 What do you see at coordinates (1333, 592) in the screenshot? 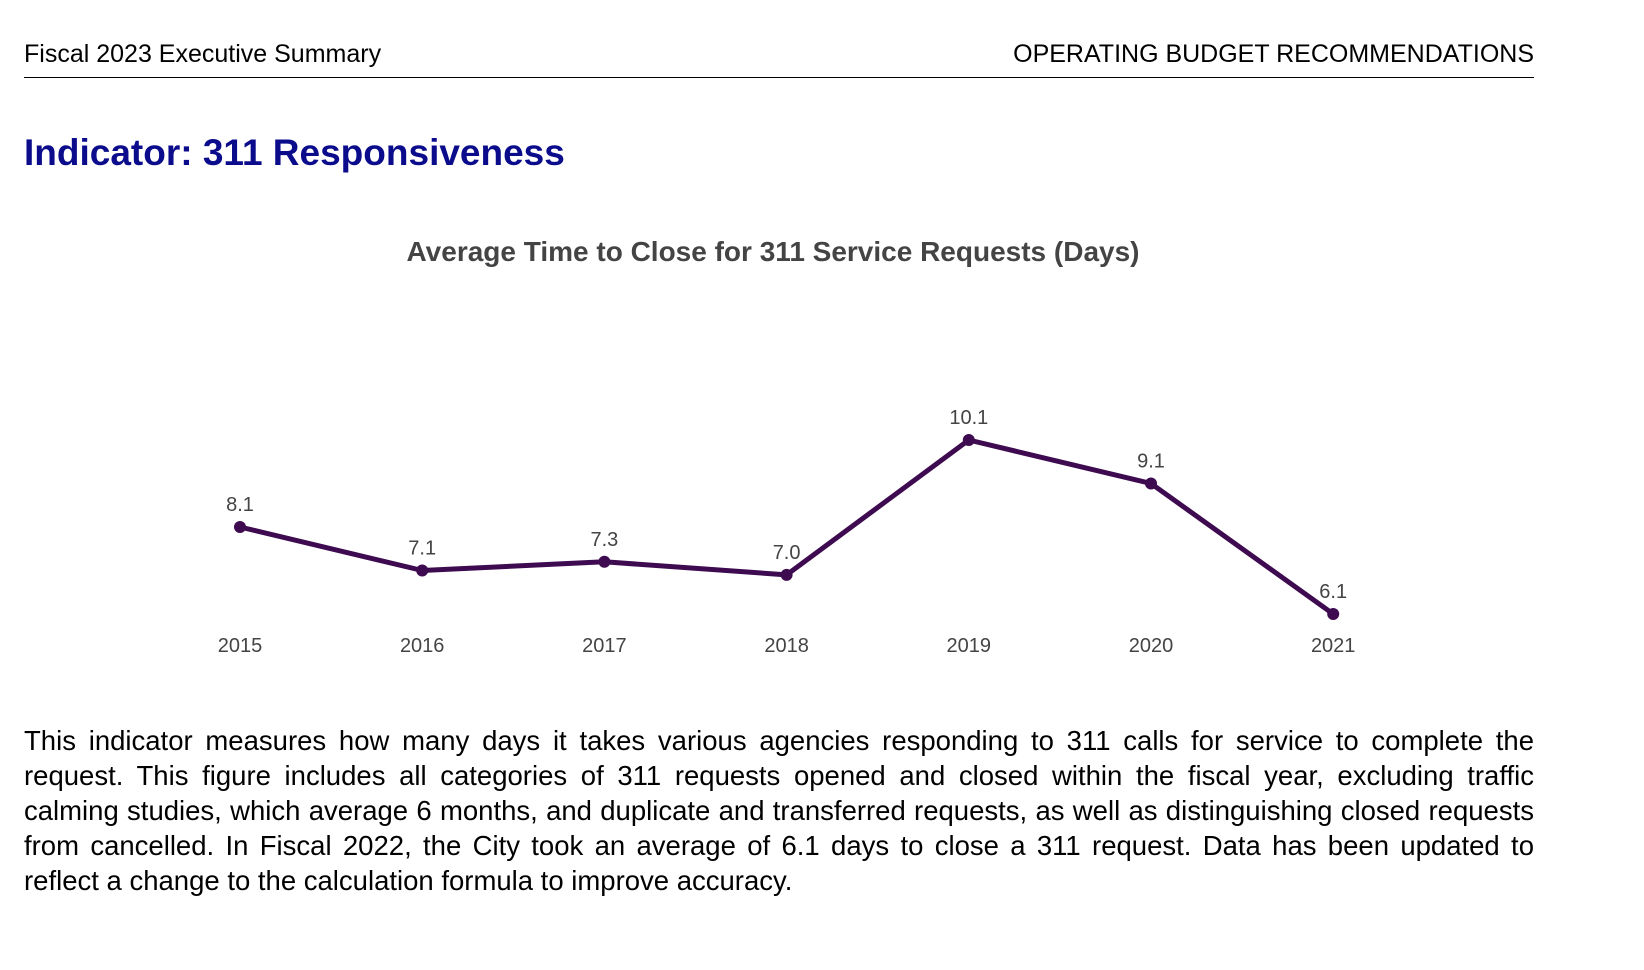
I see `data-label-2021: 6.1` at bounding box center [1333, 592].